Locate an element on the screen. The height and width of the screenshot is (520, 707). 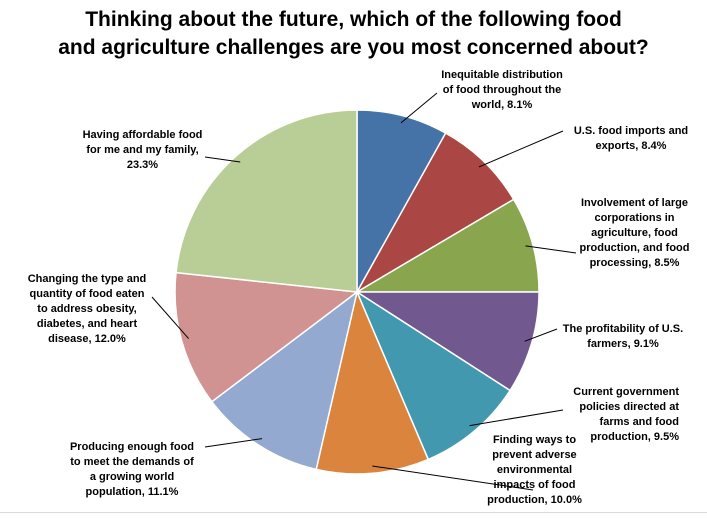
bottom-border is located at coordinates (353, 512).